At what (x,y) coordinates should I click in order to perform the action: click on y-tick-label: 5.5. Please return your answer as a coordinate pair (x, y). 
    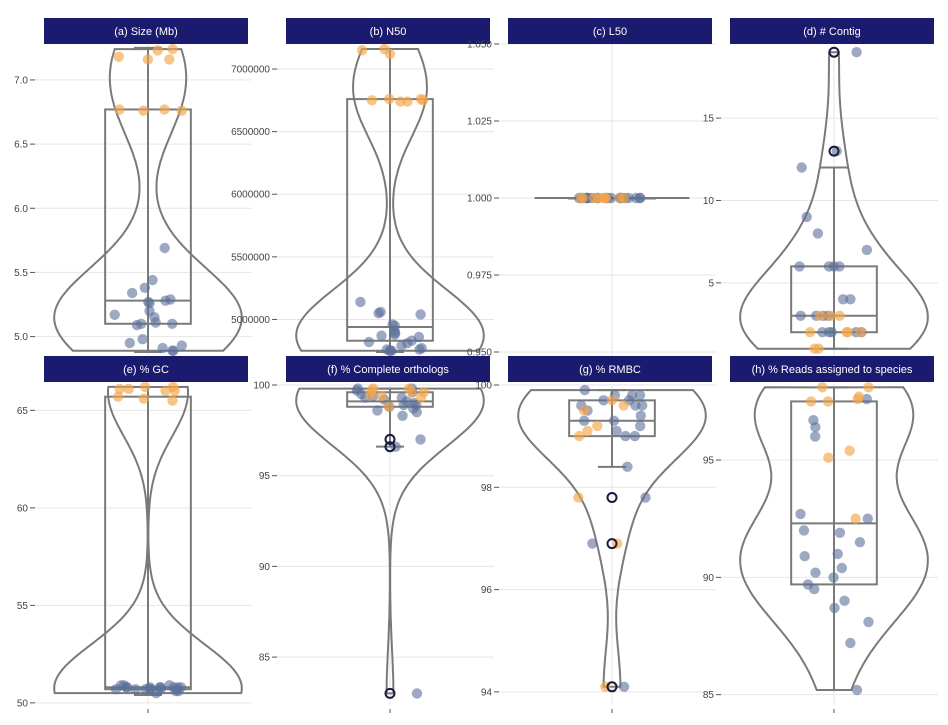
    Looking at the image, I should click on (21, 273).